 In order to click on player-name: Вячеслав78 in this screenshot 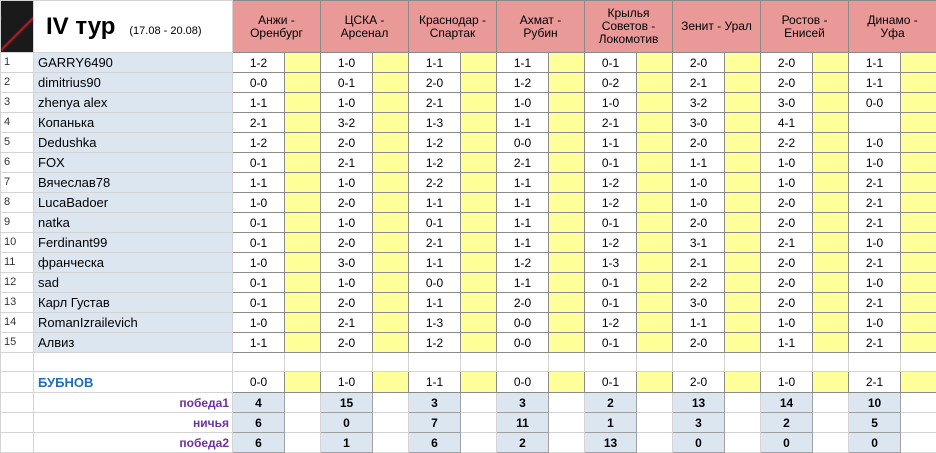, I will do `click(133, 183)`.